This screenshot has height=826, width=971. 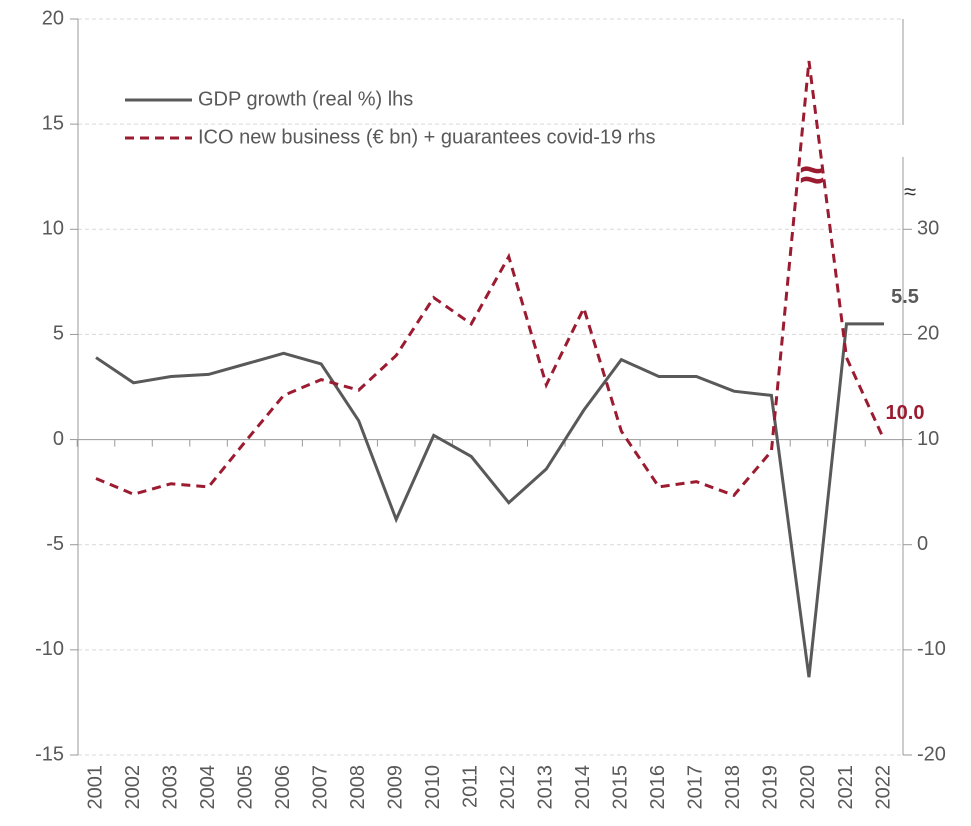 What do you see at coordinates (58, 439) in the screenshot?
I see `y-tick-label: 0` at bounding box center [58, 439].